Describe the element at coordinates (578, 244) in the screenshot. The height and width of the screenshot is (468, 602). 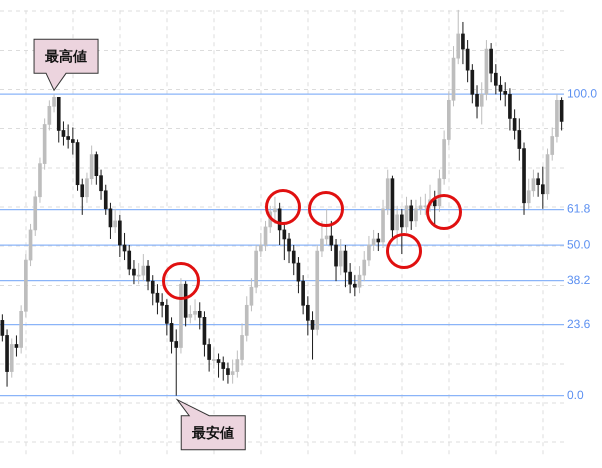
I see `y-tick-label: 50.0` at that location.